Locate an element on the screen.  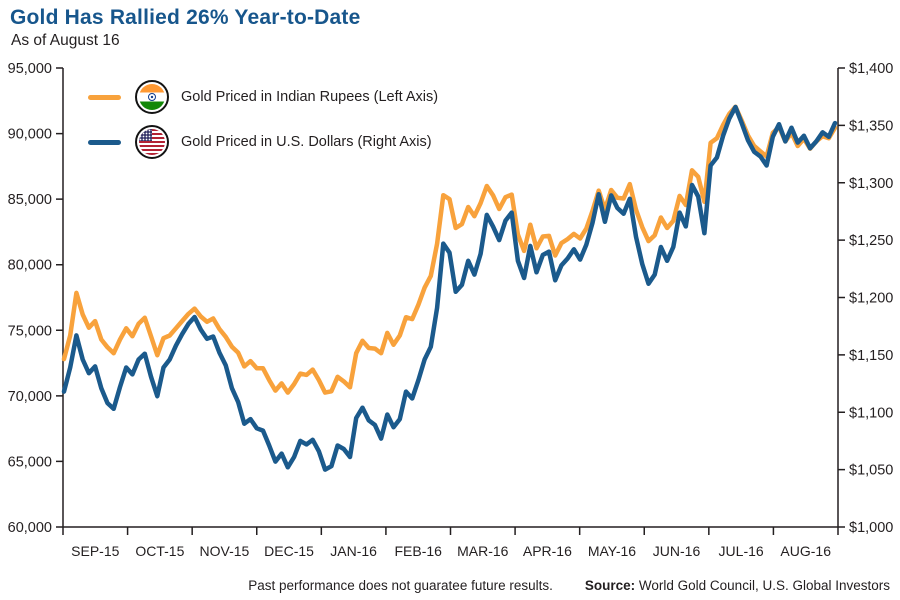
left-axis-tick-label: 75,000 is located at coordinates (30, 331).